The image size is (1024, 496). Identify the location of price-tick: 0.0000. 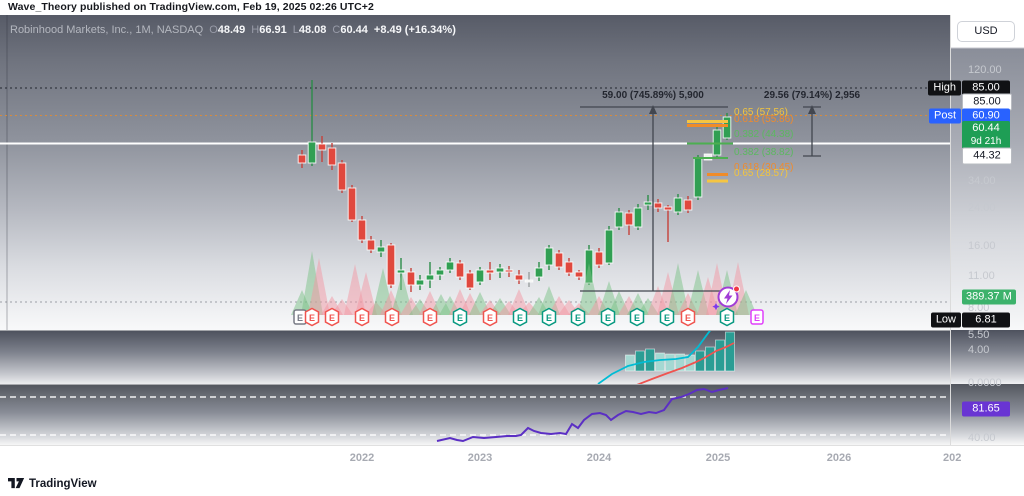
(985, 383).